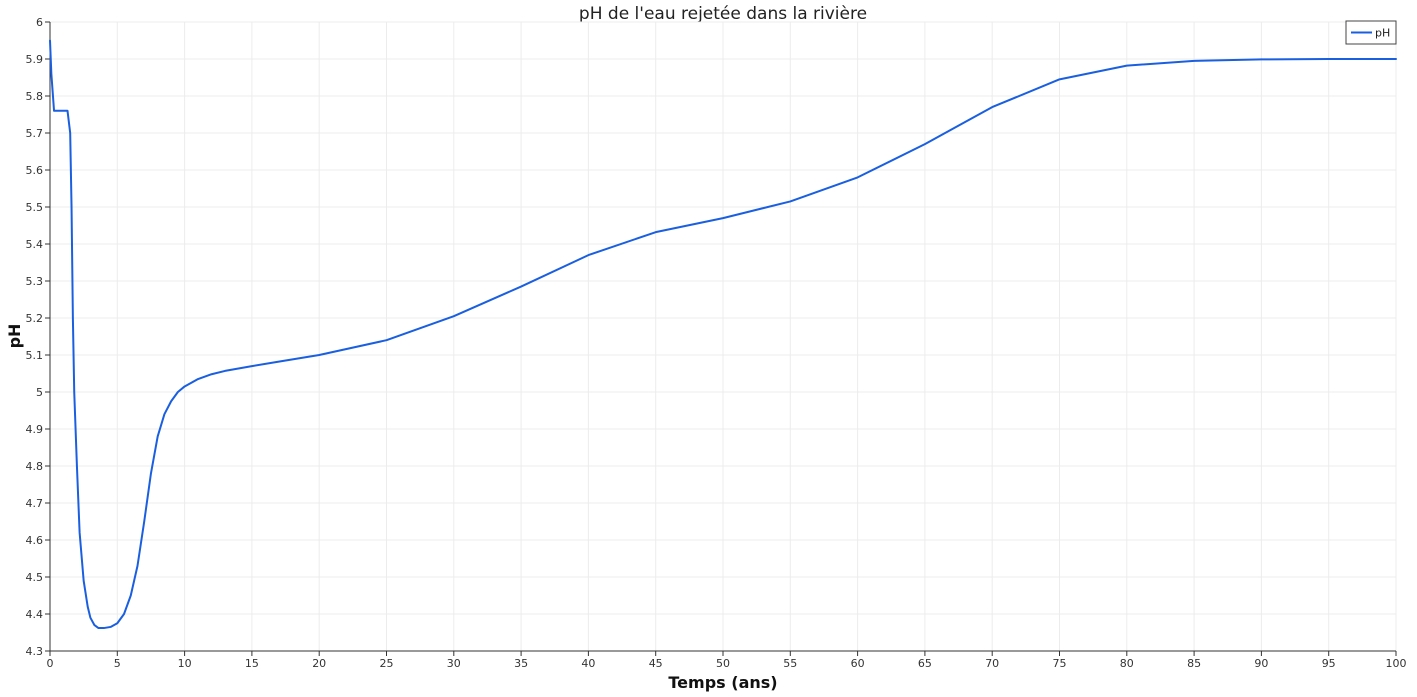 This screenshot has width=1417, height=697. What do you see at coordinates (1261, 663) in the screenshot?
I see `x-tick-label: 90` at bounding box center [1261, 663].